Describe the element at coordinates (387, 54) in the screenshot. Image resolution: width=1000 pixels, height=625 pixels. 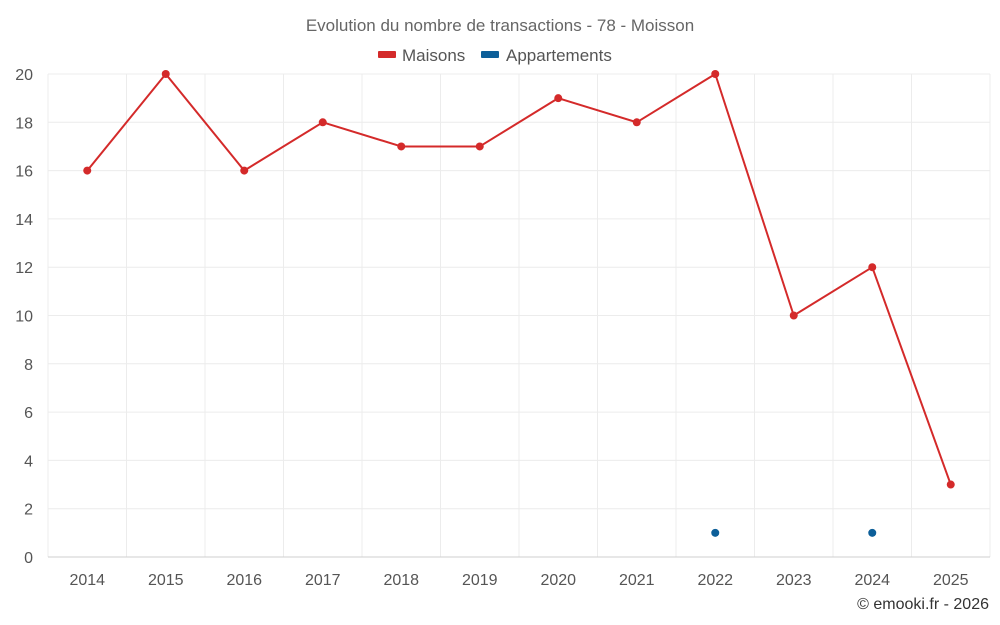
I see `legend-swatch-maisons` at that location.